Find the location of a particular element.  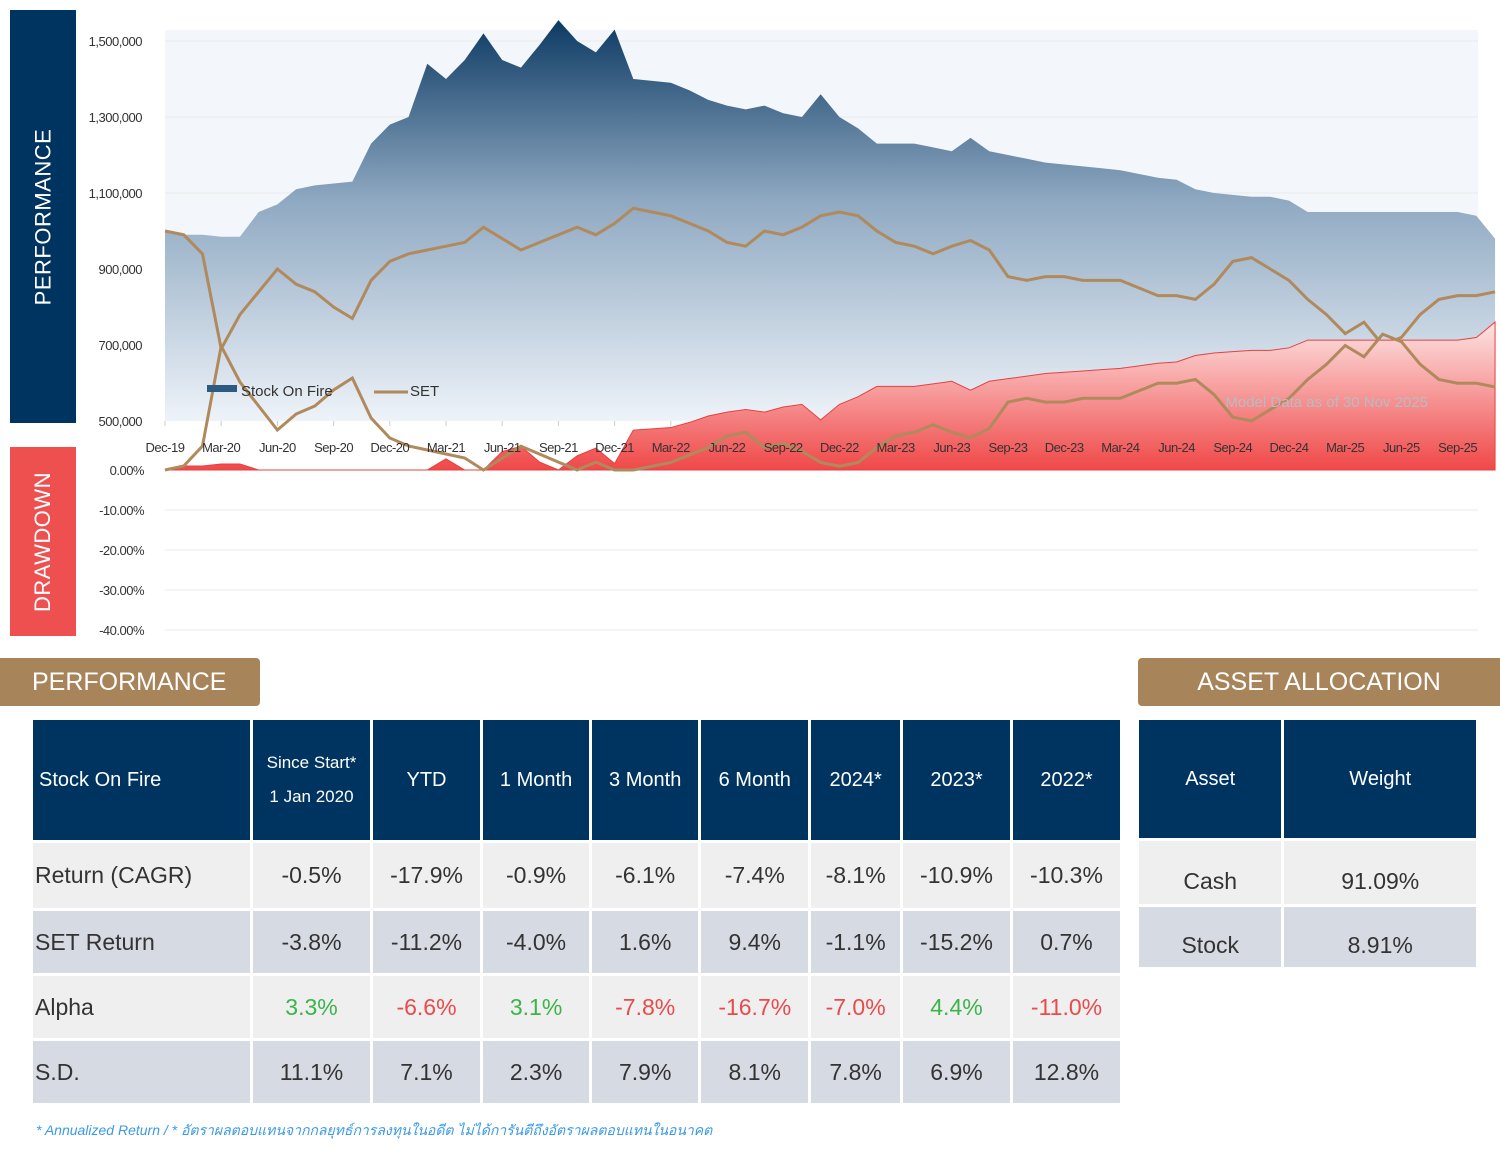

x-tick-label: Dec-23 is located at coordinates (1064, 447).